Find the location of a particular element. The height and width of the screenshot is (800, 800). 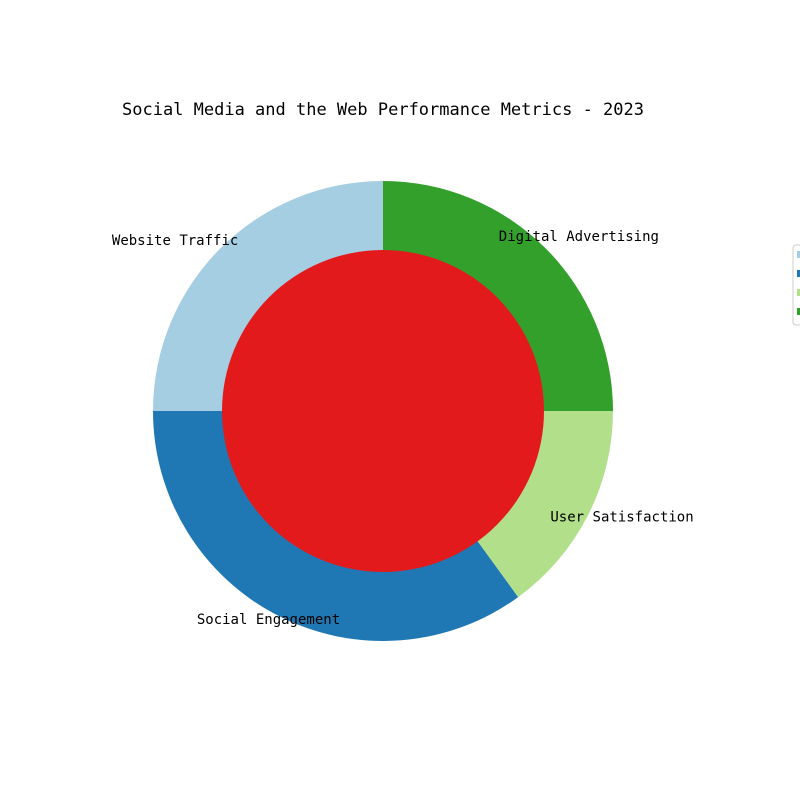

legend is located at coordinates (796, 285).